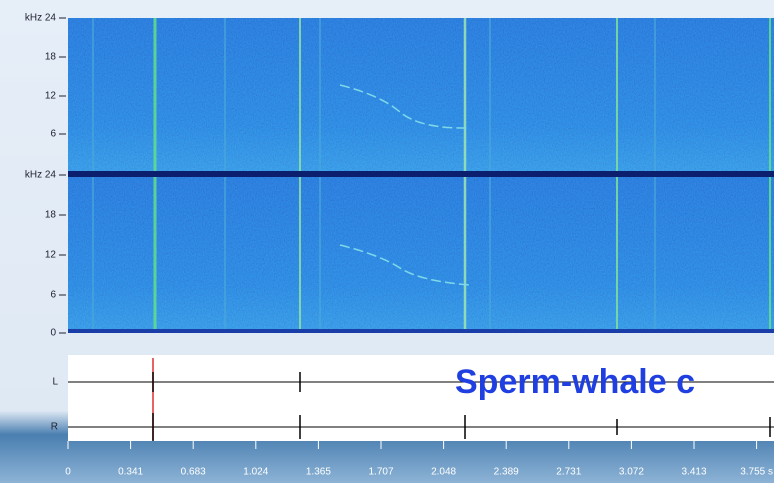 The width and height of the screenshot is (774, 488). What do you see at coordinates (575, 382) in the screenshot?
I see `overlay-title: Sperm-whale c` at bounding box center [575, 382].